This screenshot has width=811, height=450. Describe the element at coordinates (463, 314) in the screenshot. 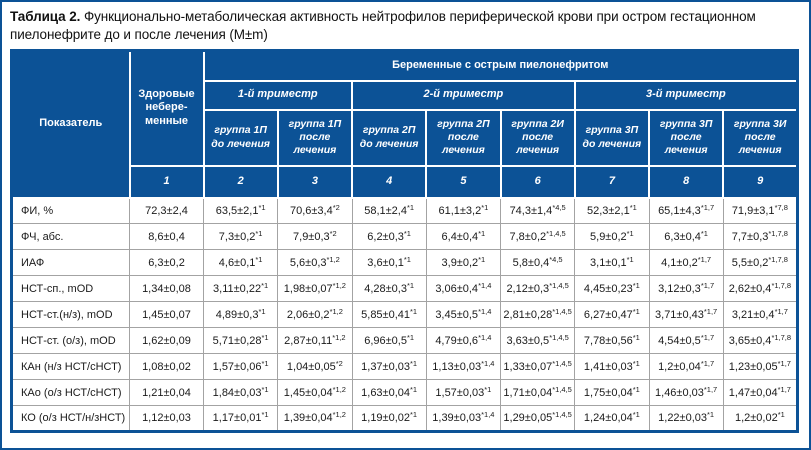

I see `data-cell: 3,45±0,5*1,4` at that location.